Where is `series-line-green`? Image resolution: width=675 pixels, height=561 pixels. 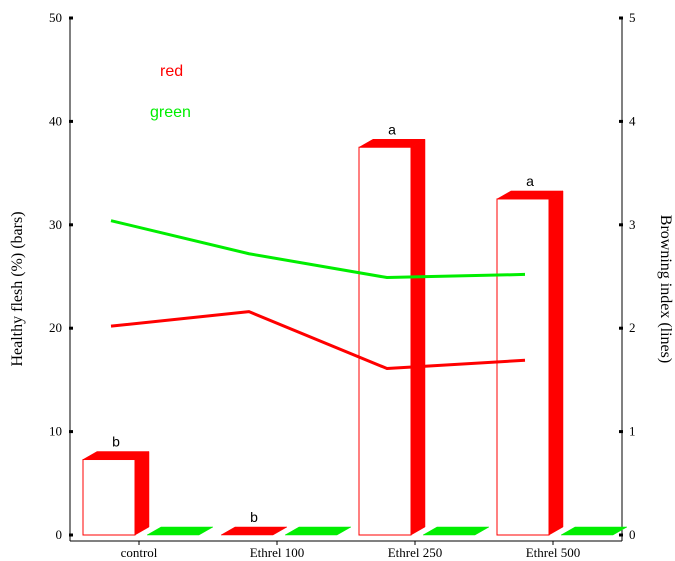 series-line-green is located at coordinates (318, 249).